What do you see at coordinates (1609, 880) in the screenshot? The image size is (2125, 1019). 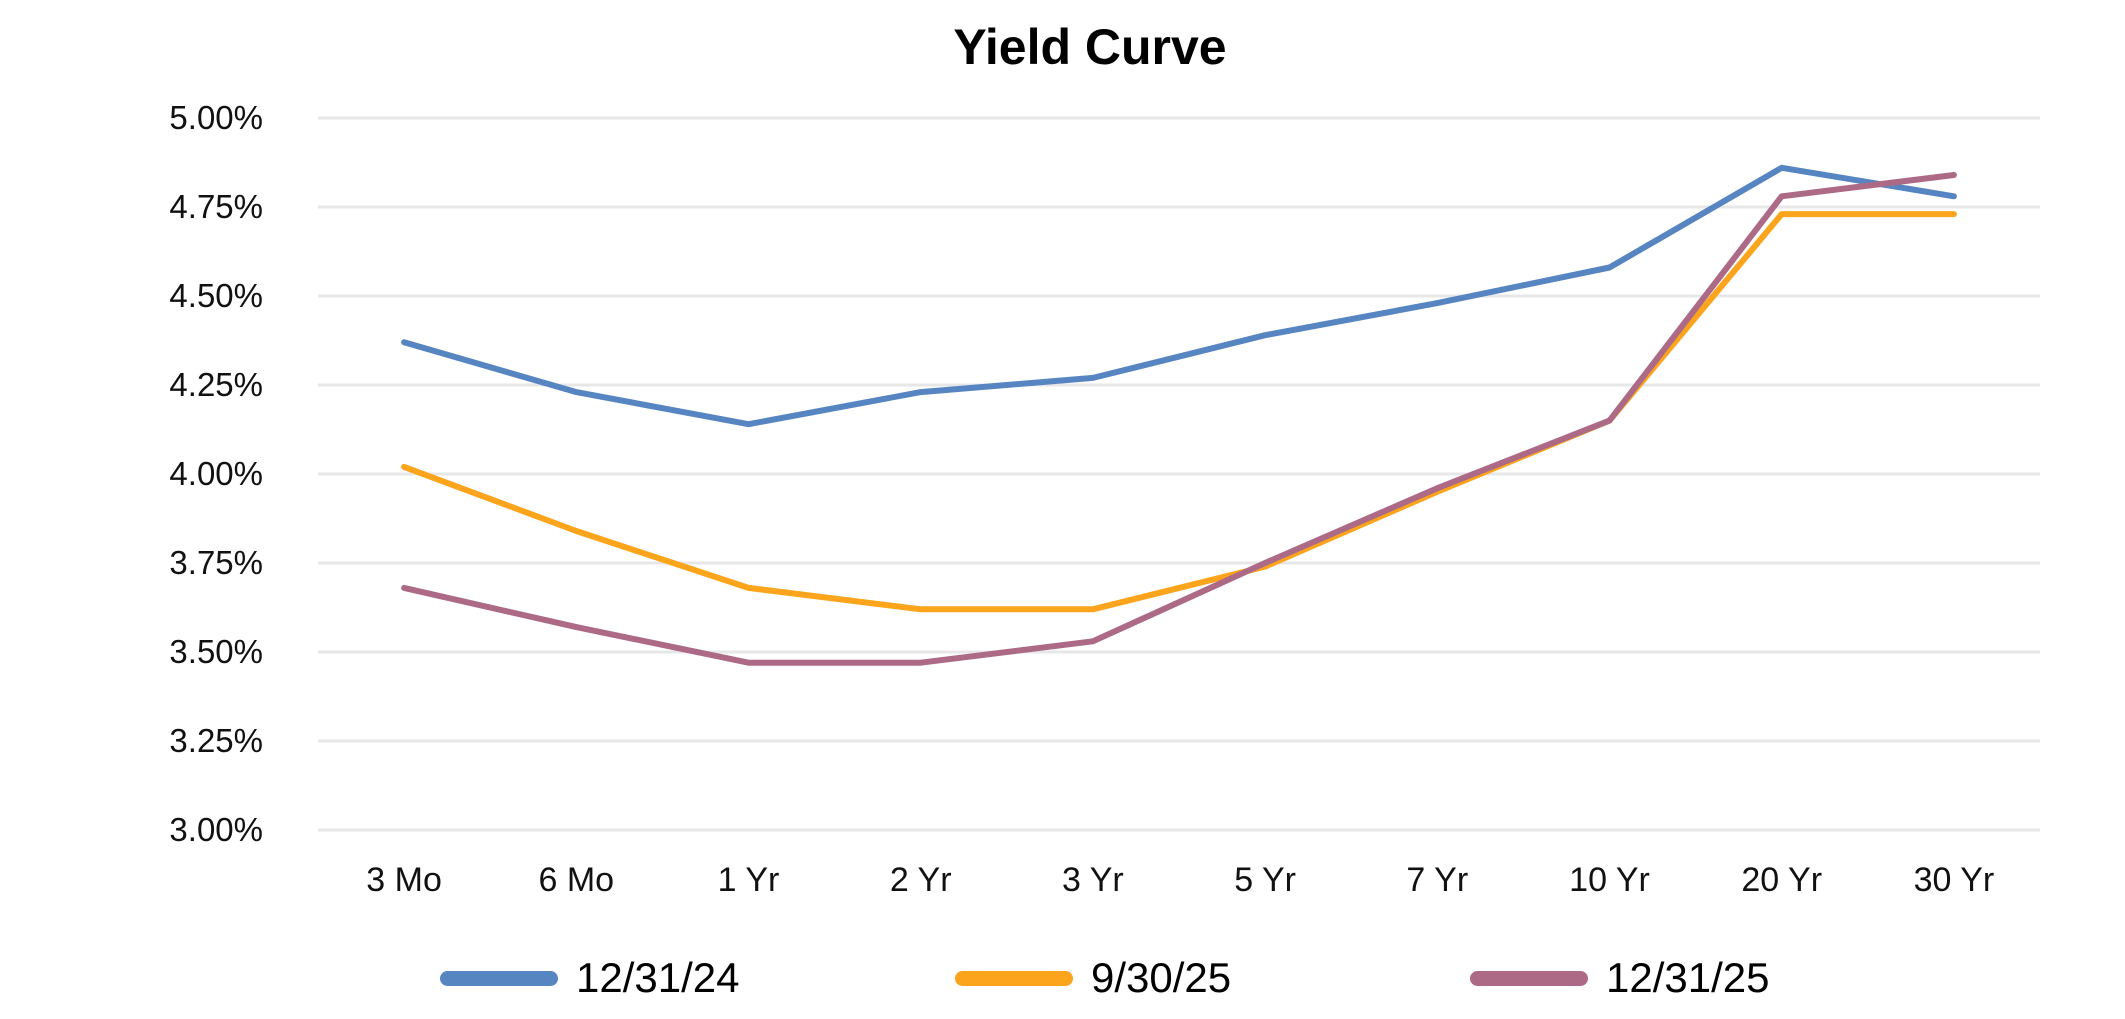 I see `x-tick-label: 10 Yr` at bounding box center [1609, 880].